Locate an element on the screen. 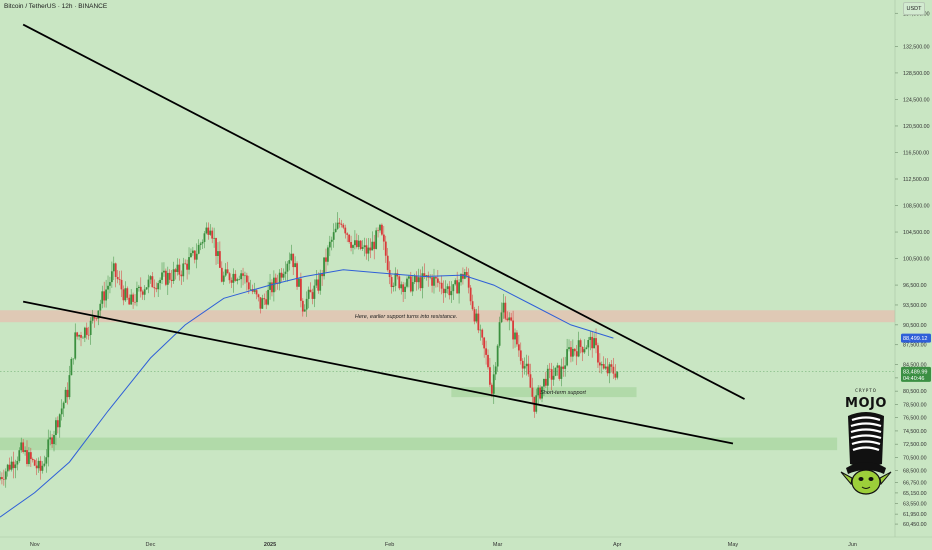 The image size is (932, 550). time-tick-label: Apr is located at coordinates (617, 545).